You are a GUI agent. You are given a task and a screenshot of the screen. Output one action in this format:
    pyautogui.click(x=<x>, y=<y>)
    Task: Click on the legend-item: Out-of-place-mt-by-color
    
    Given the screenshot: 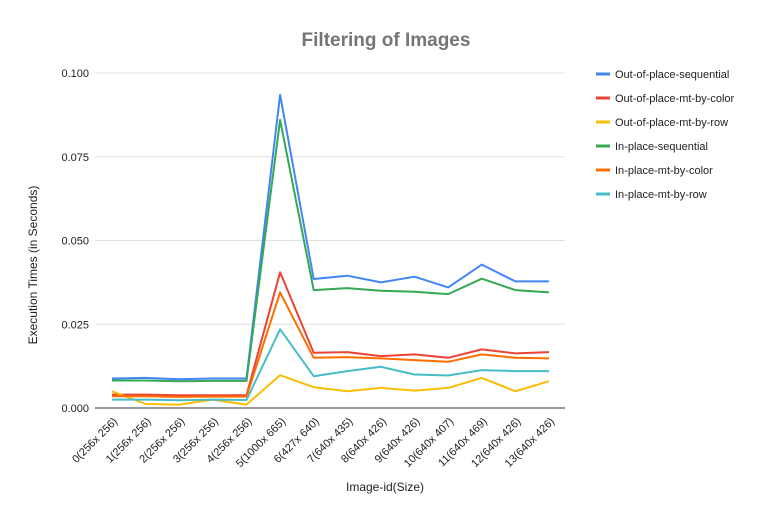 What is the action you would take?
    pyautogui.click(x=665, y=99)
    